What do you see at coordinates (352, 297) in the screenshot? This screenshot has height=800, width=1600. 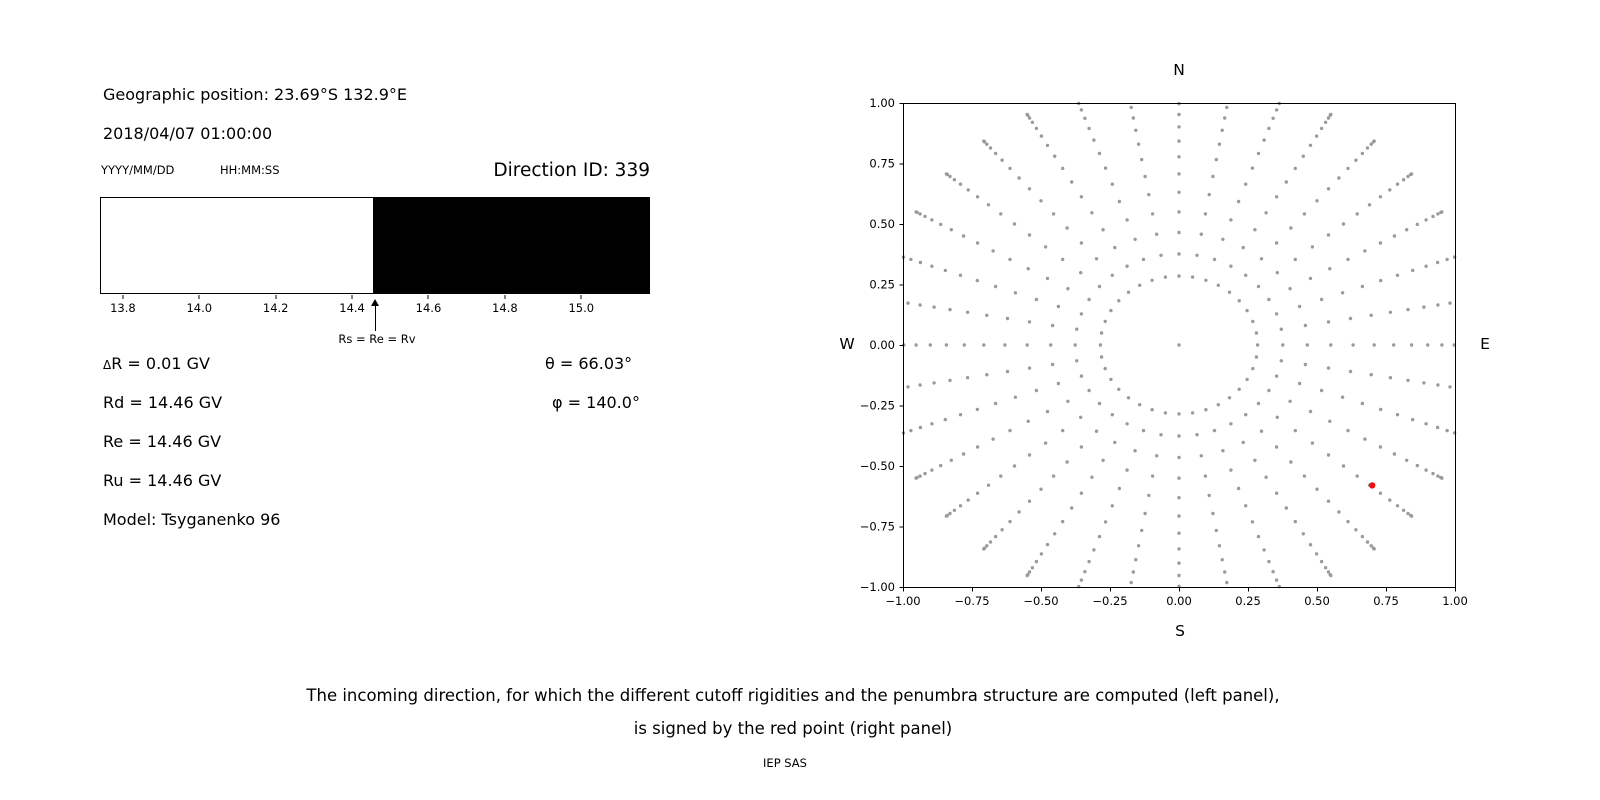 I see `x-tick-mark` at bounding box center [352, 297].